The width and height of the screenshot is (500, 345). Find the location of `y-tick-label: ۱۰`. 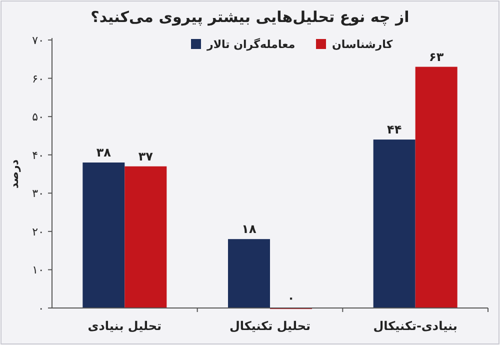

y-tick-label: ۱۰ is located at coordinates (38, 270).